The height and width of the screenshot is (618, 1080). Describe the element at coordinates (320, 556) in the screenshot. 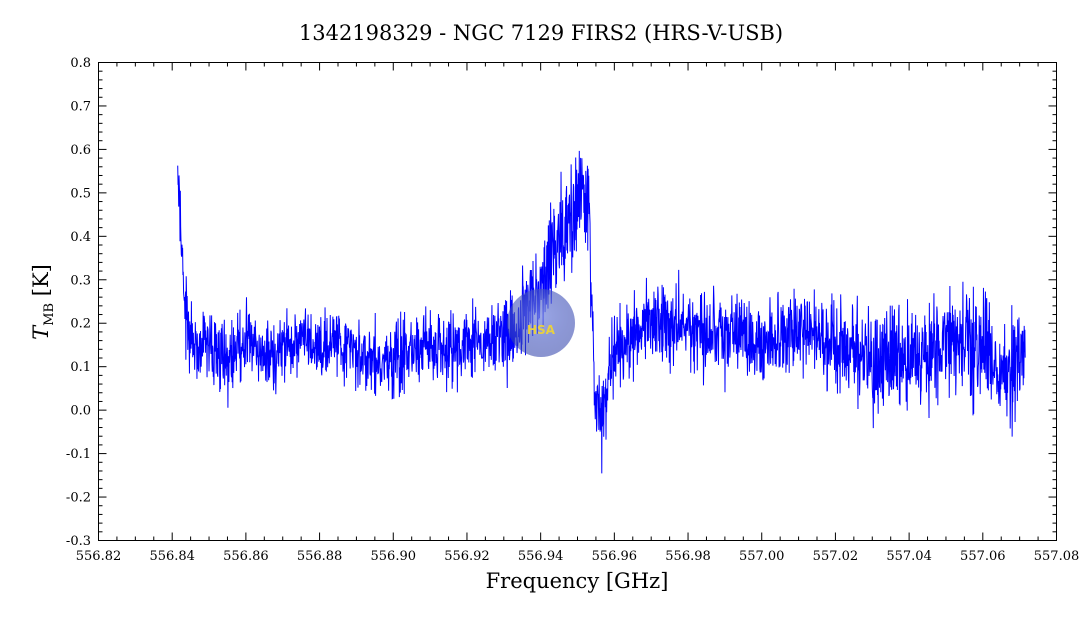

I see `x-tick-label: 556.88` at that location.